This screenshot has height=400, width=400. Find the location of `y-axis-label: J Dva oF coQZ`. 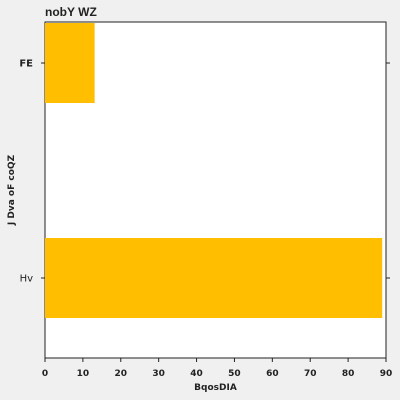

y-axis-label: J Dva oF coQZ is located at coordinates (12, 190).